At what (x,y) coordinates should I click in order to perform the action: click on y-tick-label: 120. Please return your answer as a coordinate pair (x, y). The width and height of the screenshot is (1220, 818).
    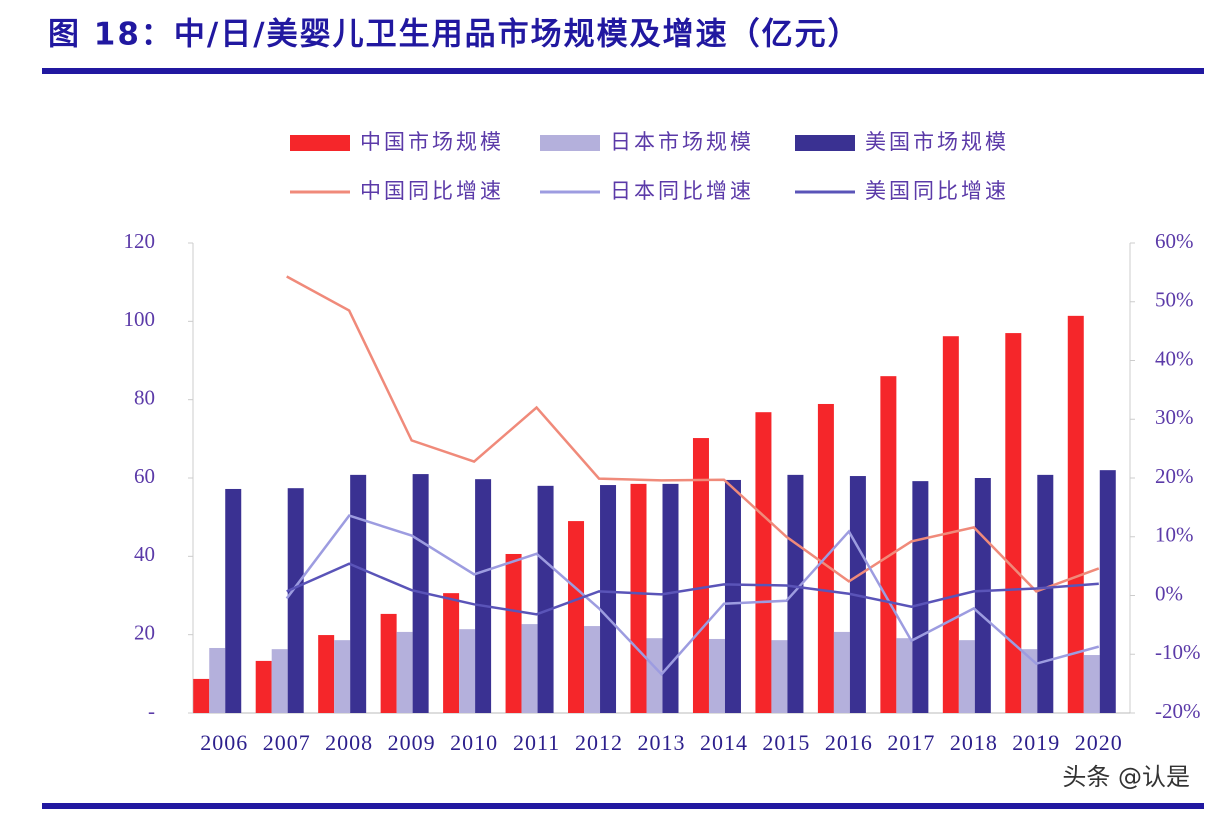
    Looking at the image, I should click on (140, 241).